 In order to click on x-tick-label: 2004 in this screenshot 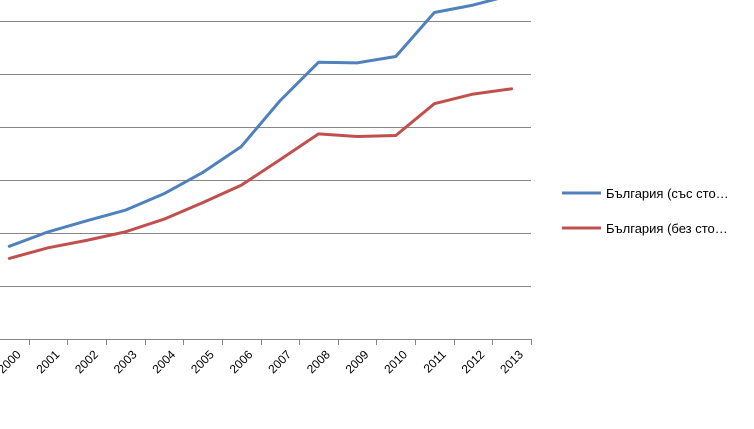, I will do `click(163, 361)`.